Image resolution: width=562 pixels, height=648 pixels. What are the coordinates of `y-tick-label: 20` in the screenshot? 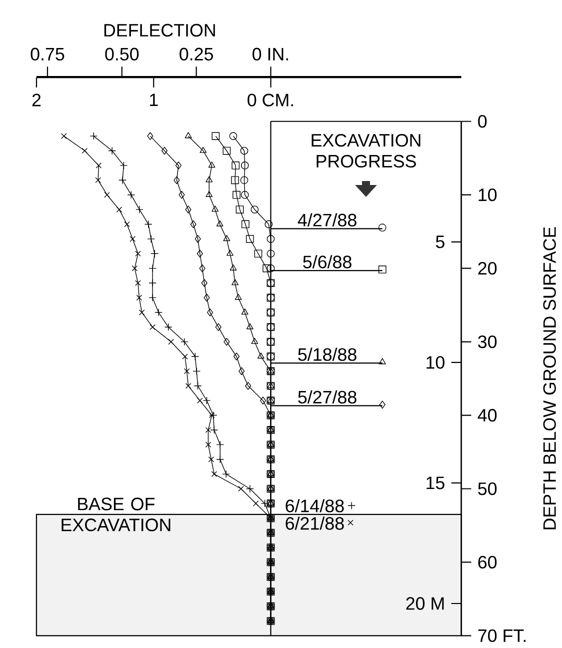 It's located at (487, 268).